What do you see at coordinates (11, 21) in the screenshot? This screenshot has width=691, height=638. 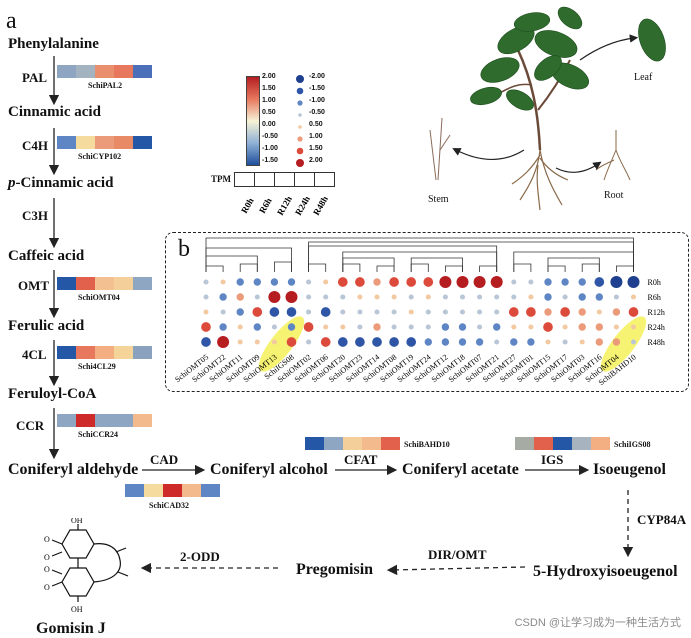 I see `panel-a-label: a` at bounding box center [11, 21].